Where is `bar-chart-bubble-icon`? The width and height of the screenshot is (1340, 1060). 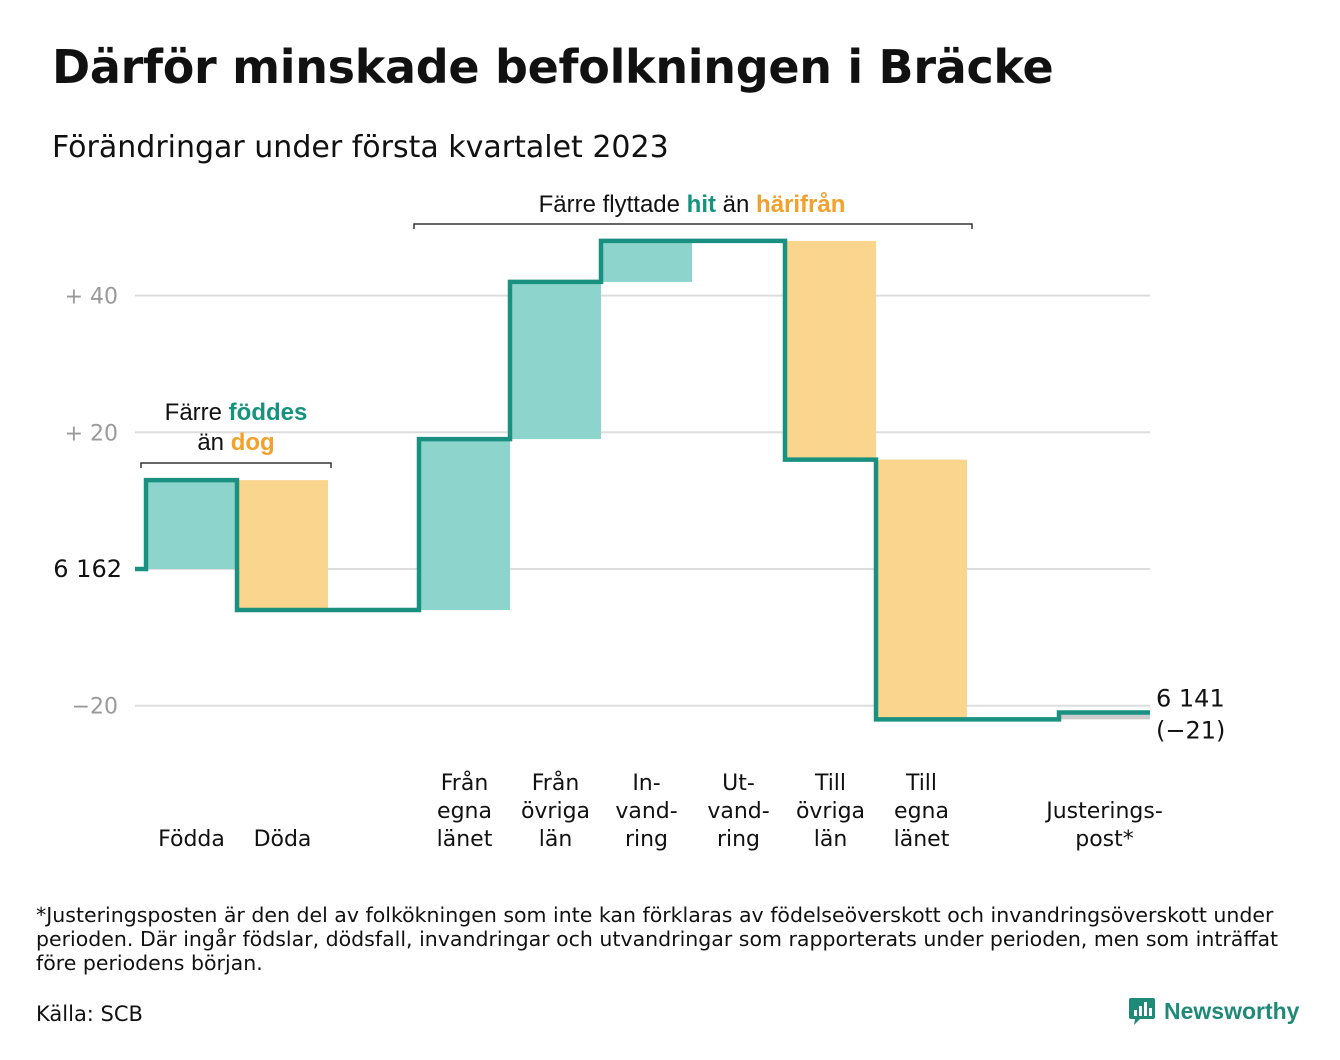 bar-chart-bubble-icon is located at coordinates (1142, 1011).